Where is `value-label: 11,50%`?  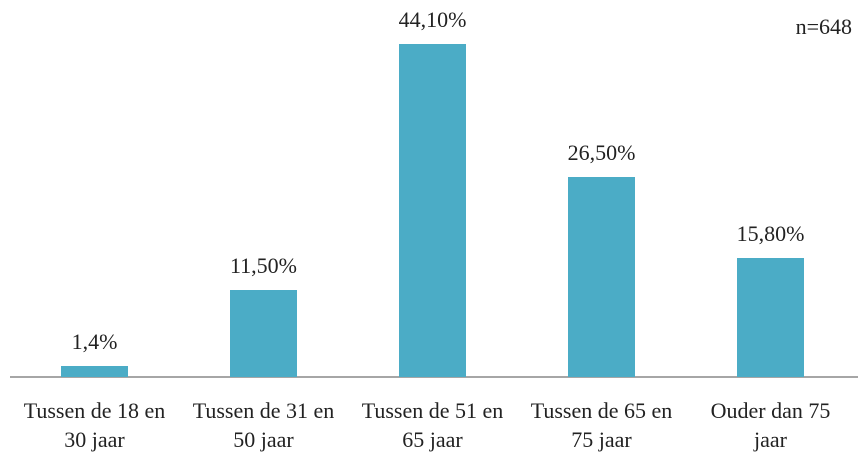 value-label: 11,50% is located at coordinates (263, 266).